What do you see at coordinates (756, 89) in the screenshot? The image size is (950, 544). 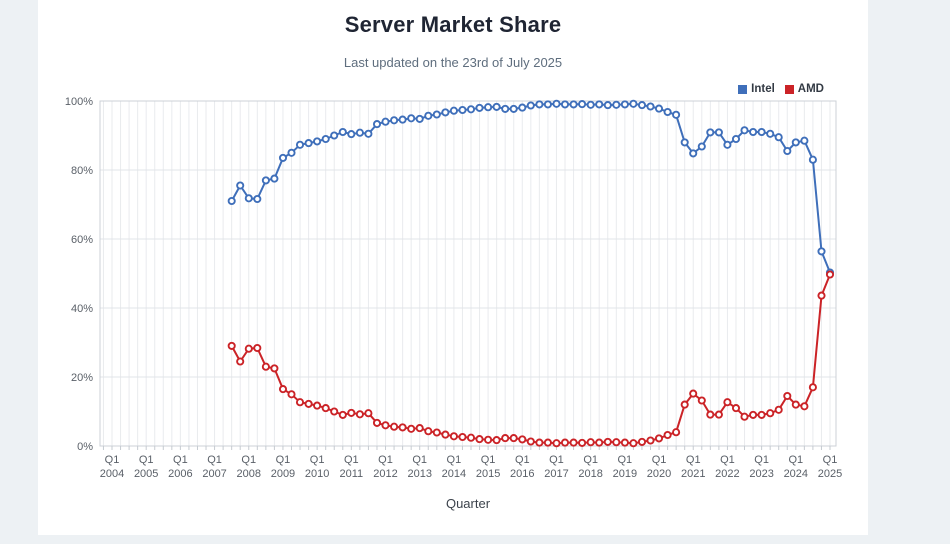 I see `legend-item-intel: Intel` at bounding box center [756, 89].